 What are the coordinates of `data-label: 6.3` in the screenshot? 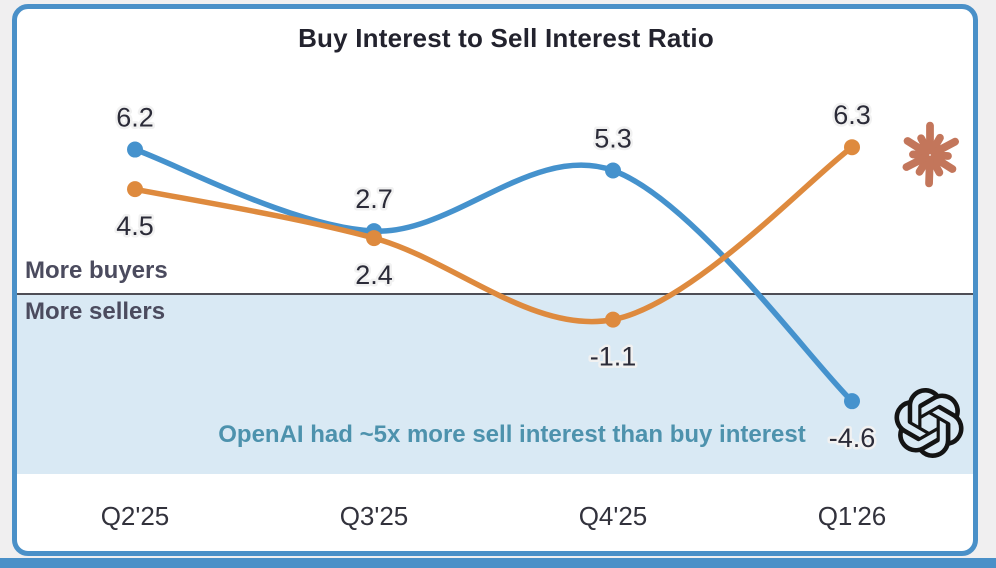 It's located at (852, 115).